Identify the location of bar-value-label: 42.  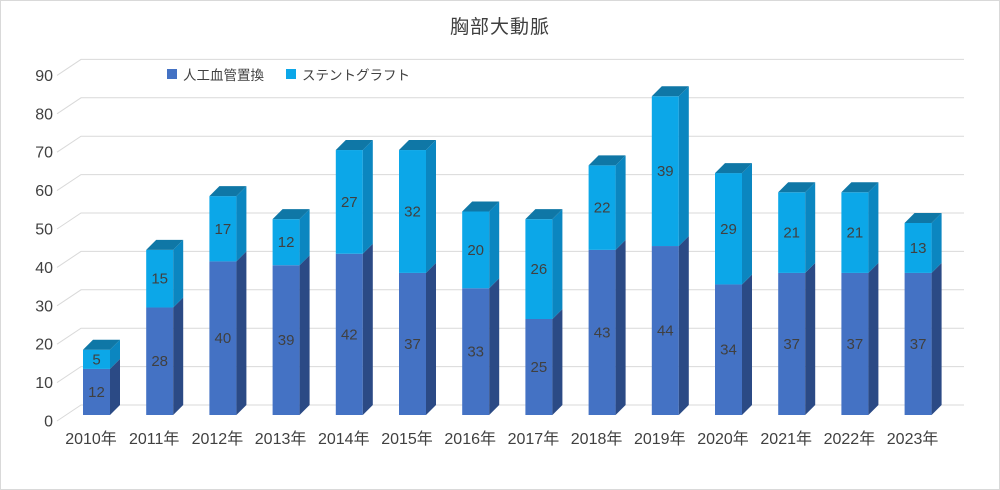
(349, 334).